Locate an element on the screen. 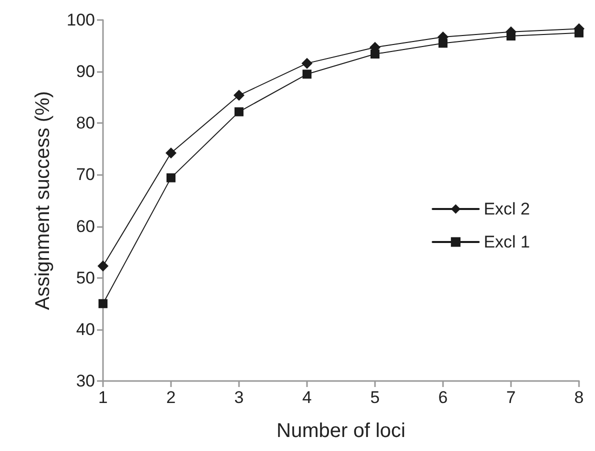 The height and width of the screenshot is (451, 595). x-tick-label: 8 is located at coordinates (579, 397).